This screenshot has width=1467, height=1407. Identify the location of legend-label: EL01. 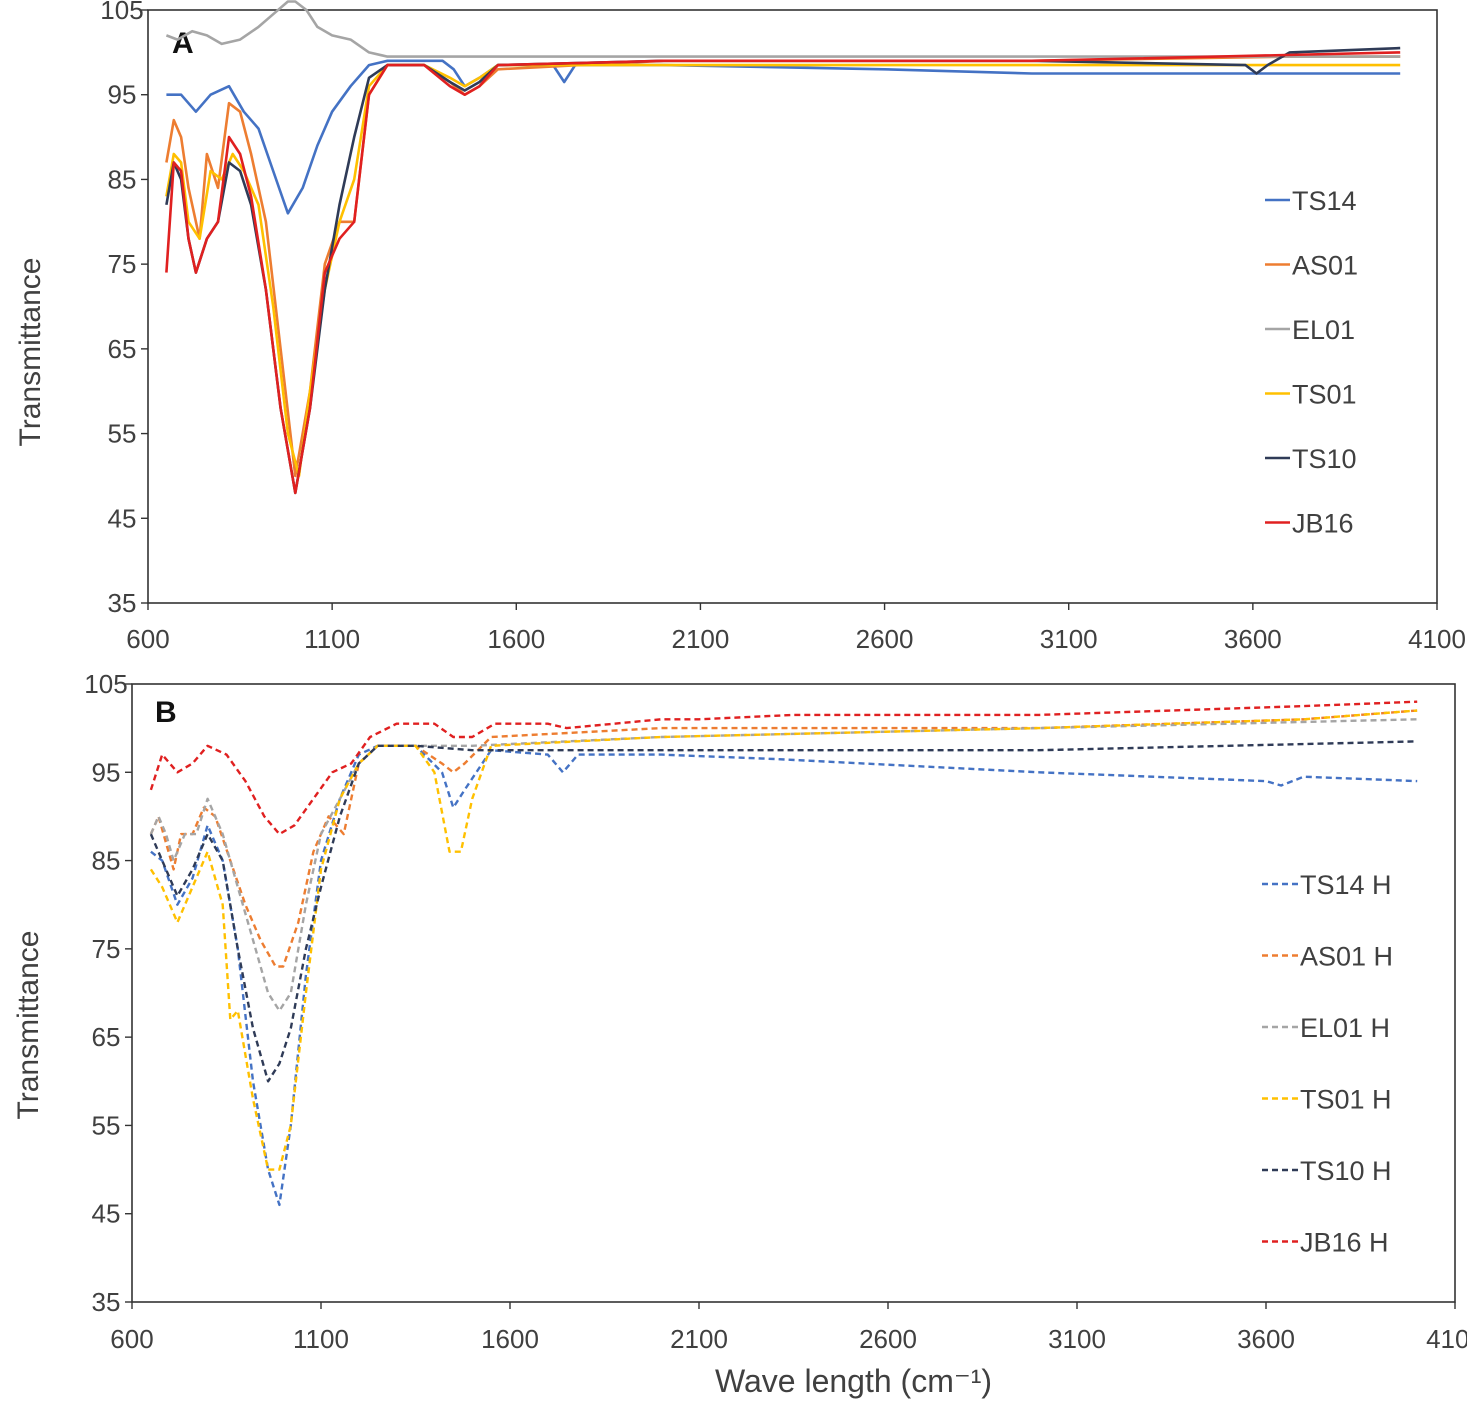
(1323, 330).